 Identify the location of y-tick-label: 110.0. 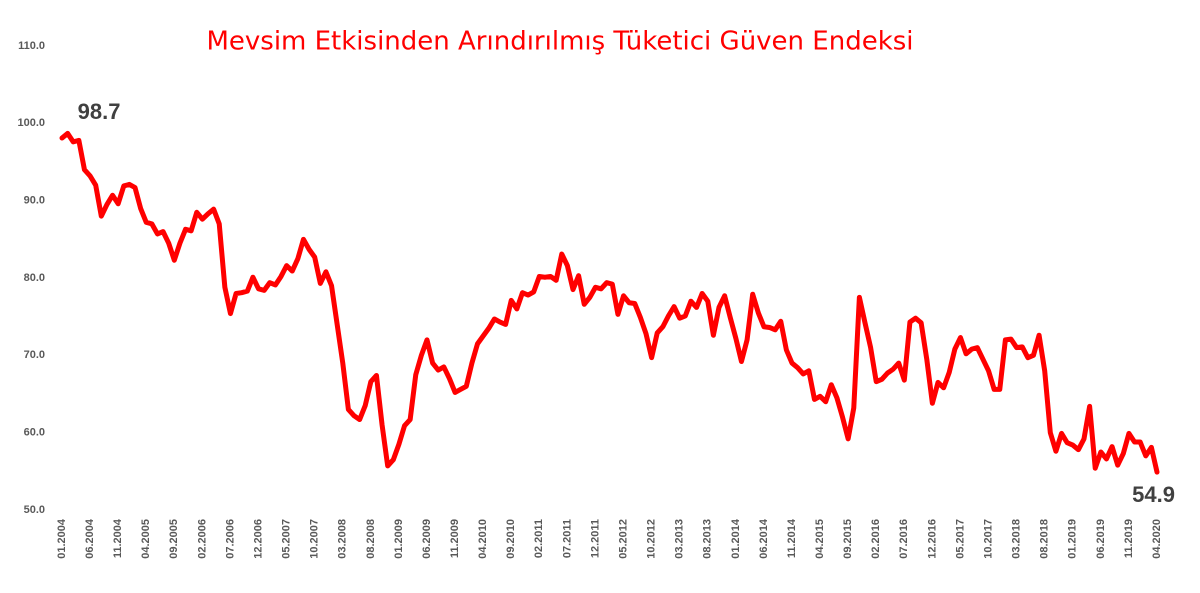
(31, 46).